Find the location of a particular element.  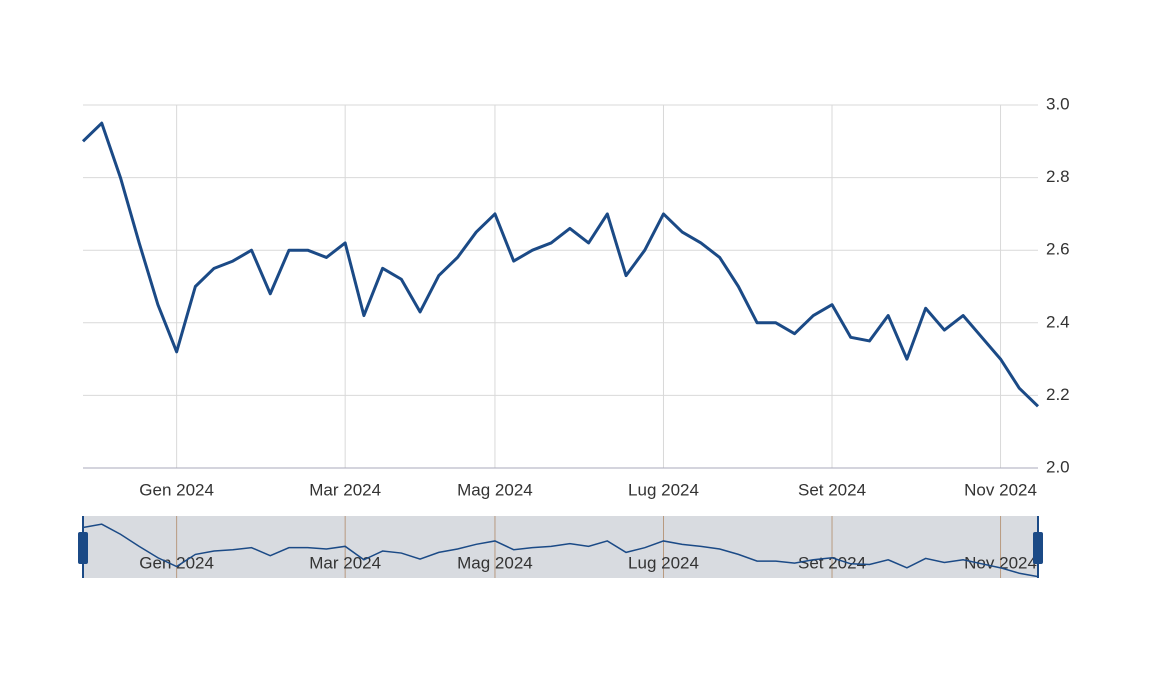

x-tick-label: Nov 2024 is located at coordinates (1000, 489).